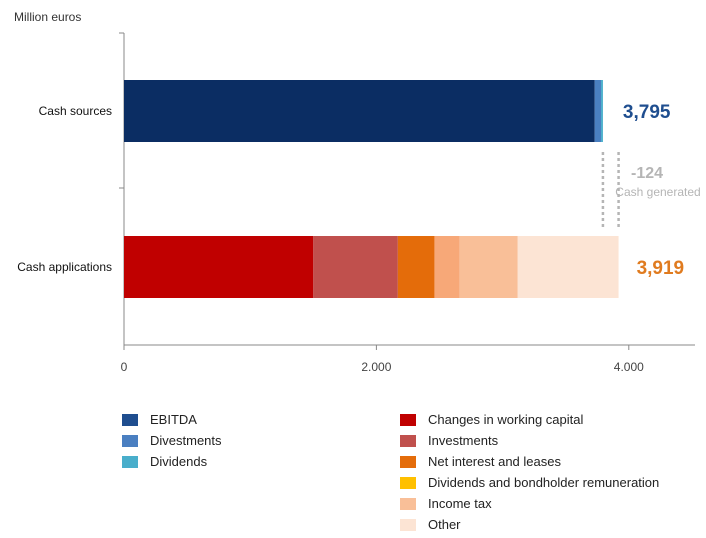 The width and height of the screenshot is (706, 538). I want to click on x-tick-label: 4.000, so click(629, 367).